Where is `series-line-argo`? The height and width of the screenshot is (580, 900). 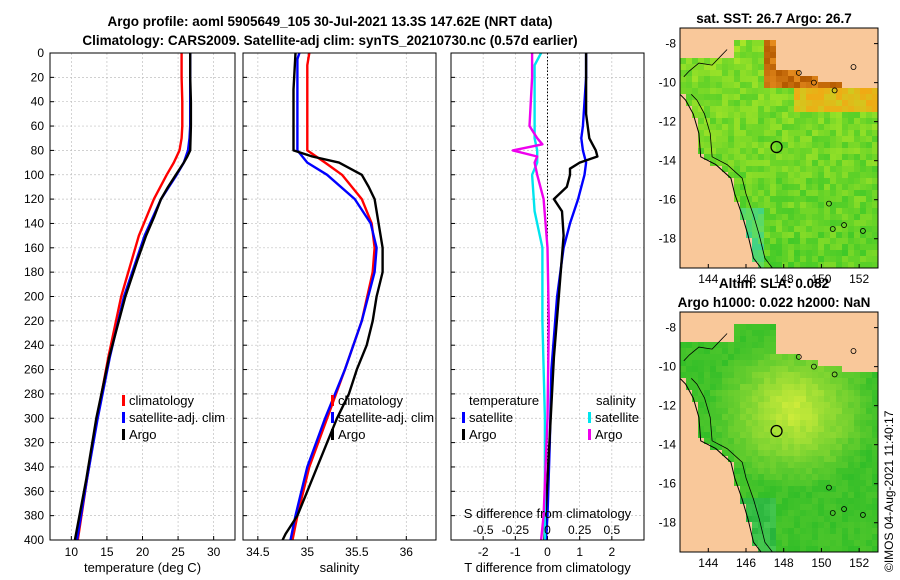 series-line-argo is located at coordinates (332, 296).